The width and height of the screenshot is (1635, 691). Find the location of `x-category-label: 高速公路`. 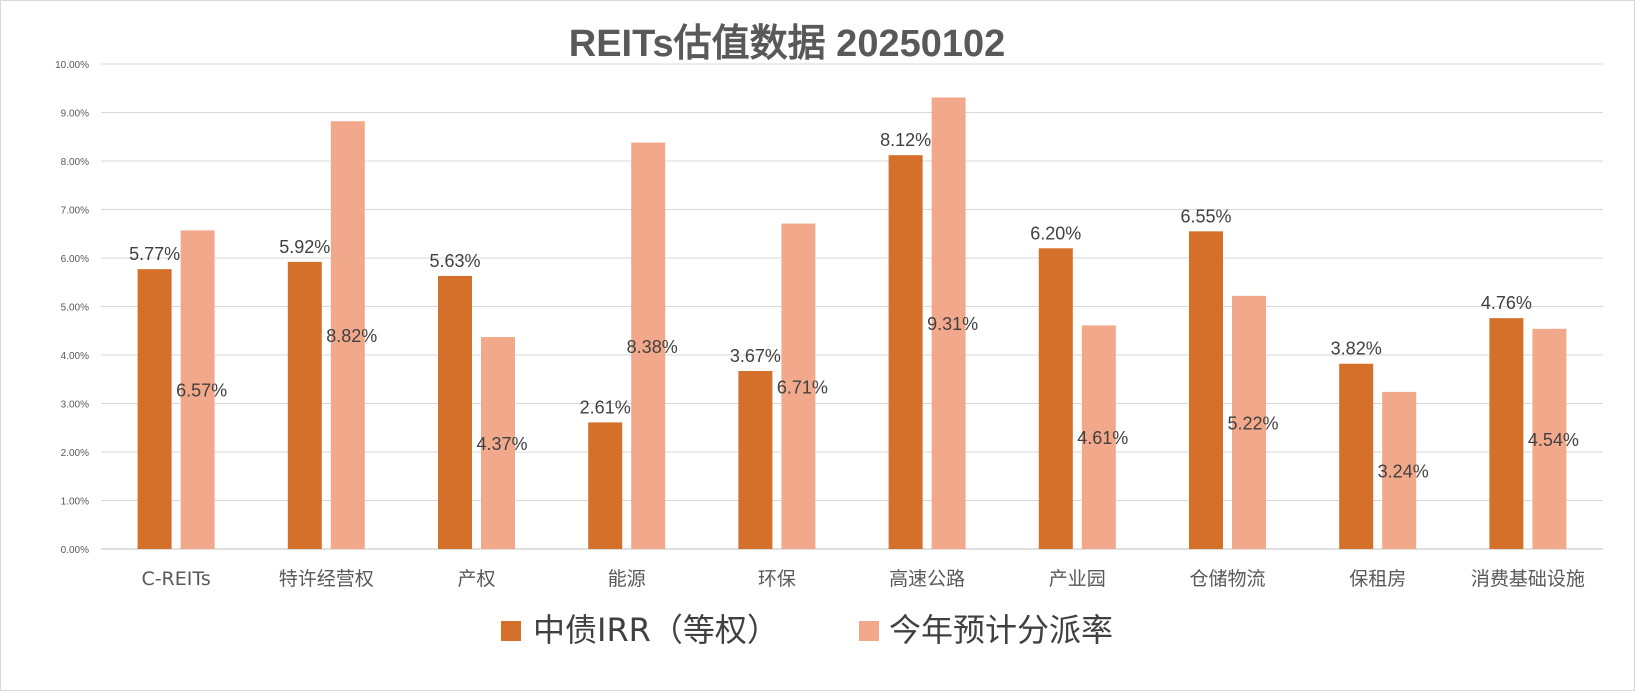

x-category-label: 高速公路 is located at coordinates (927, 579).